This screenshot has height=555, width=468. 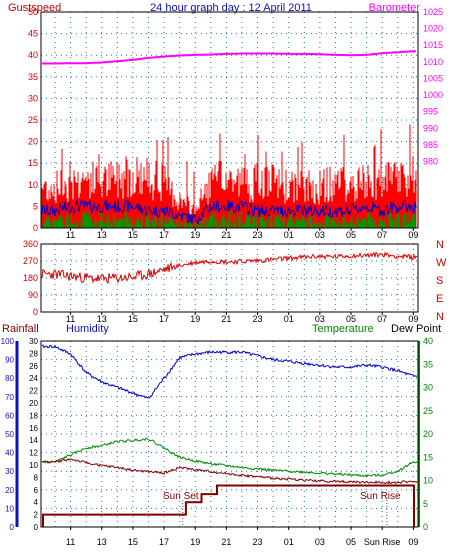 What do you see at coordinates (33, 366) in the screenshot?
I see `rain-tick-label: 26` at bounding box center [33, 366].